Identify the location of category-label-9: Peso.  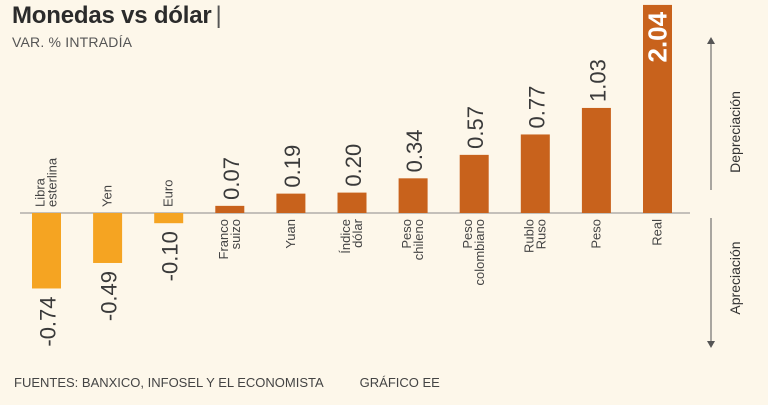
(595, 234).